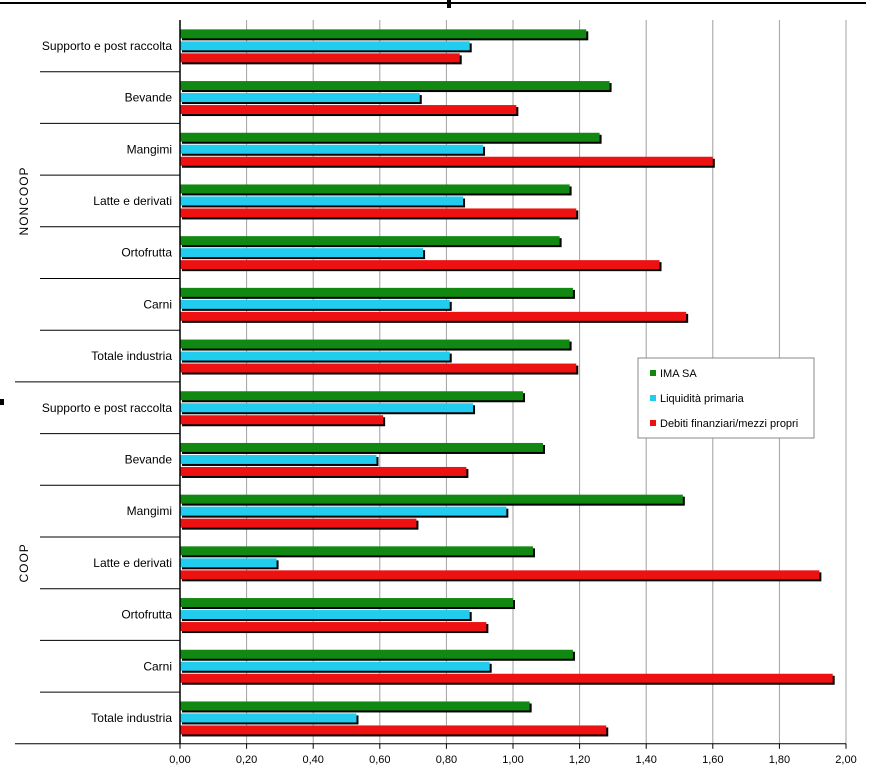  I want to click on x-tick-label: 1,20, so click(579, 760).